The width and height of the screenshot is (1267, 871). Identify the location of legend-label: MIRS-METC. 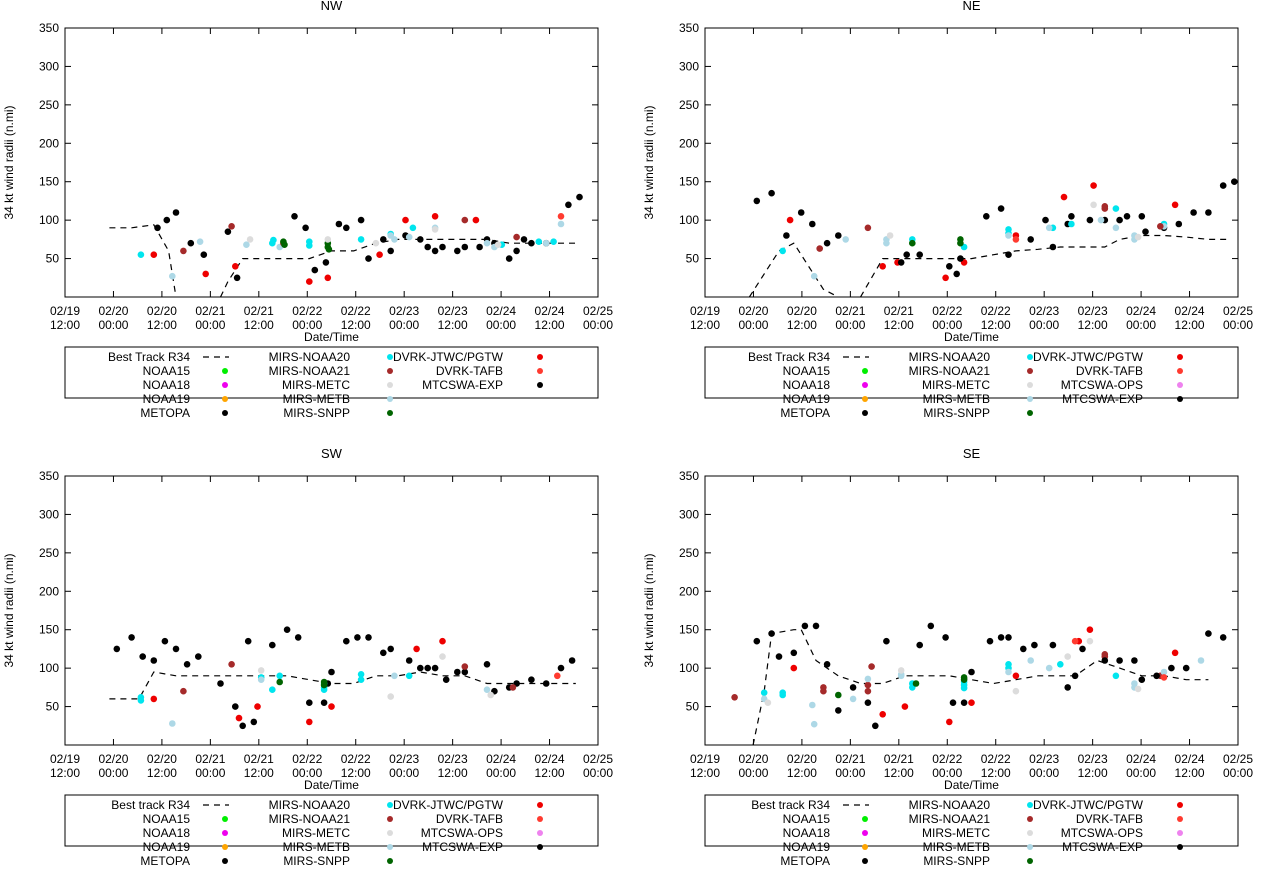
(956, 385).